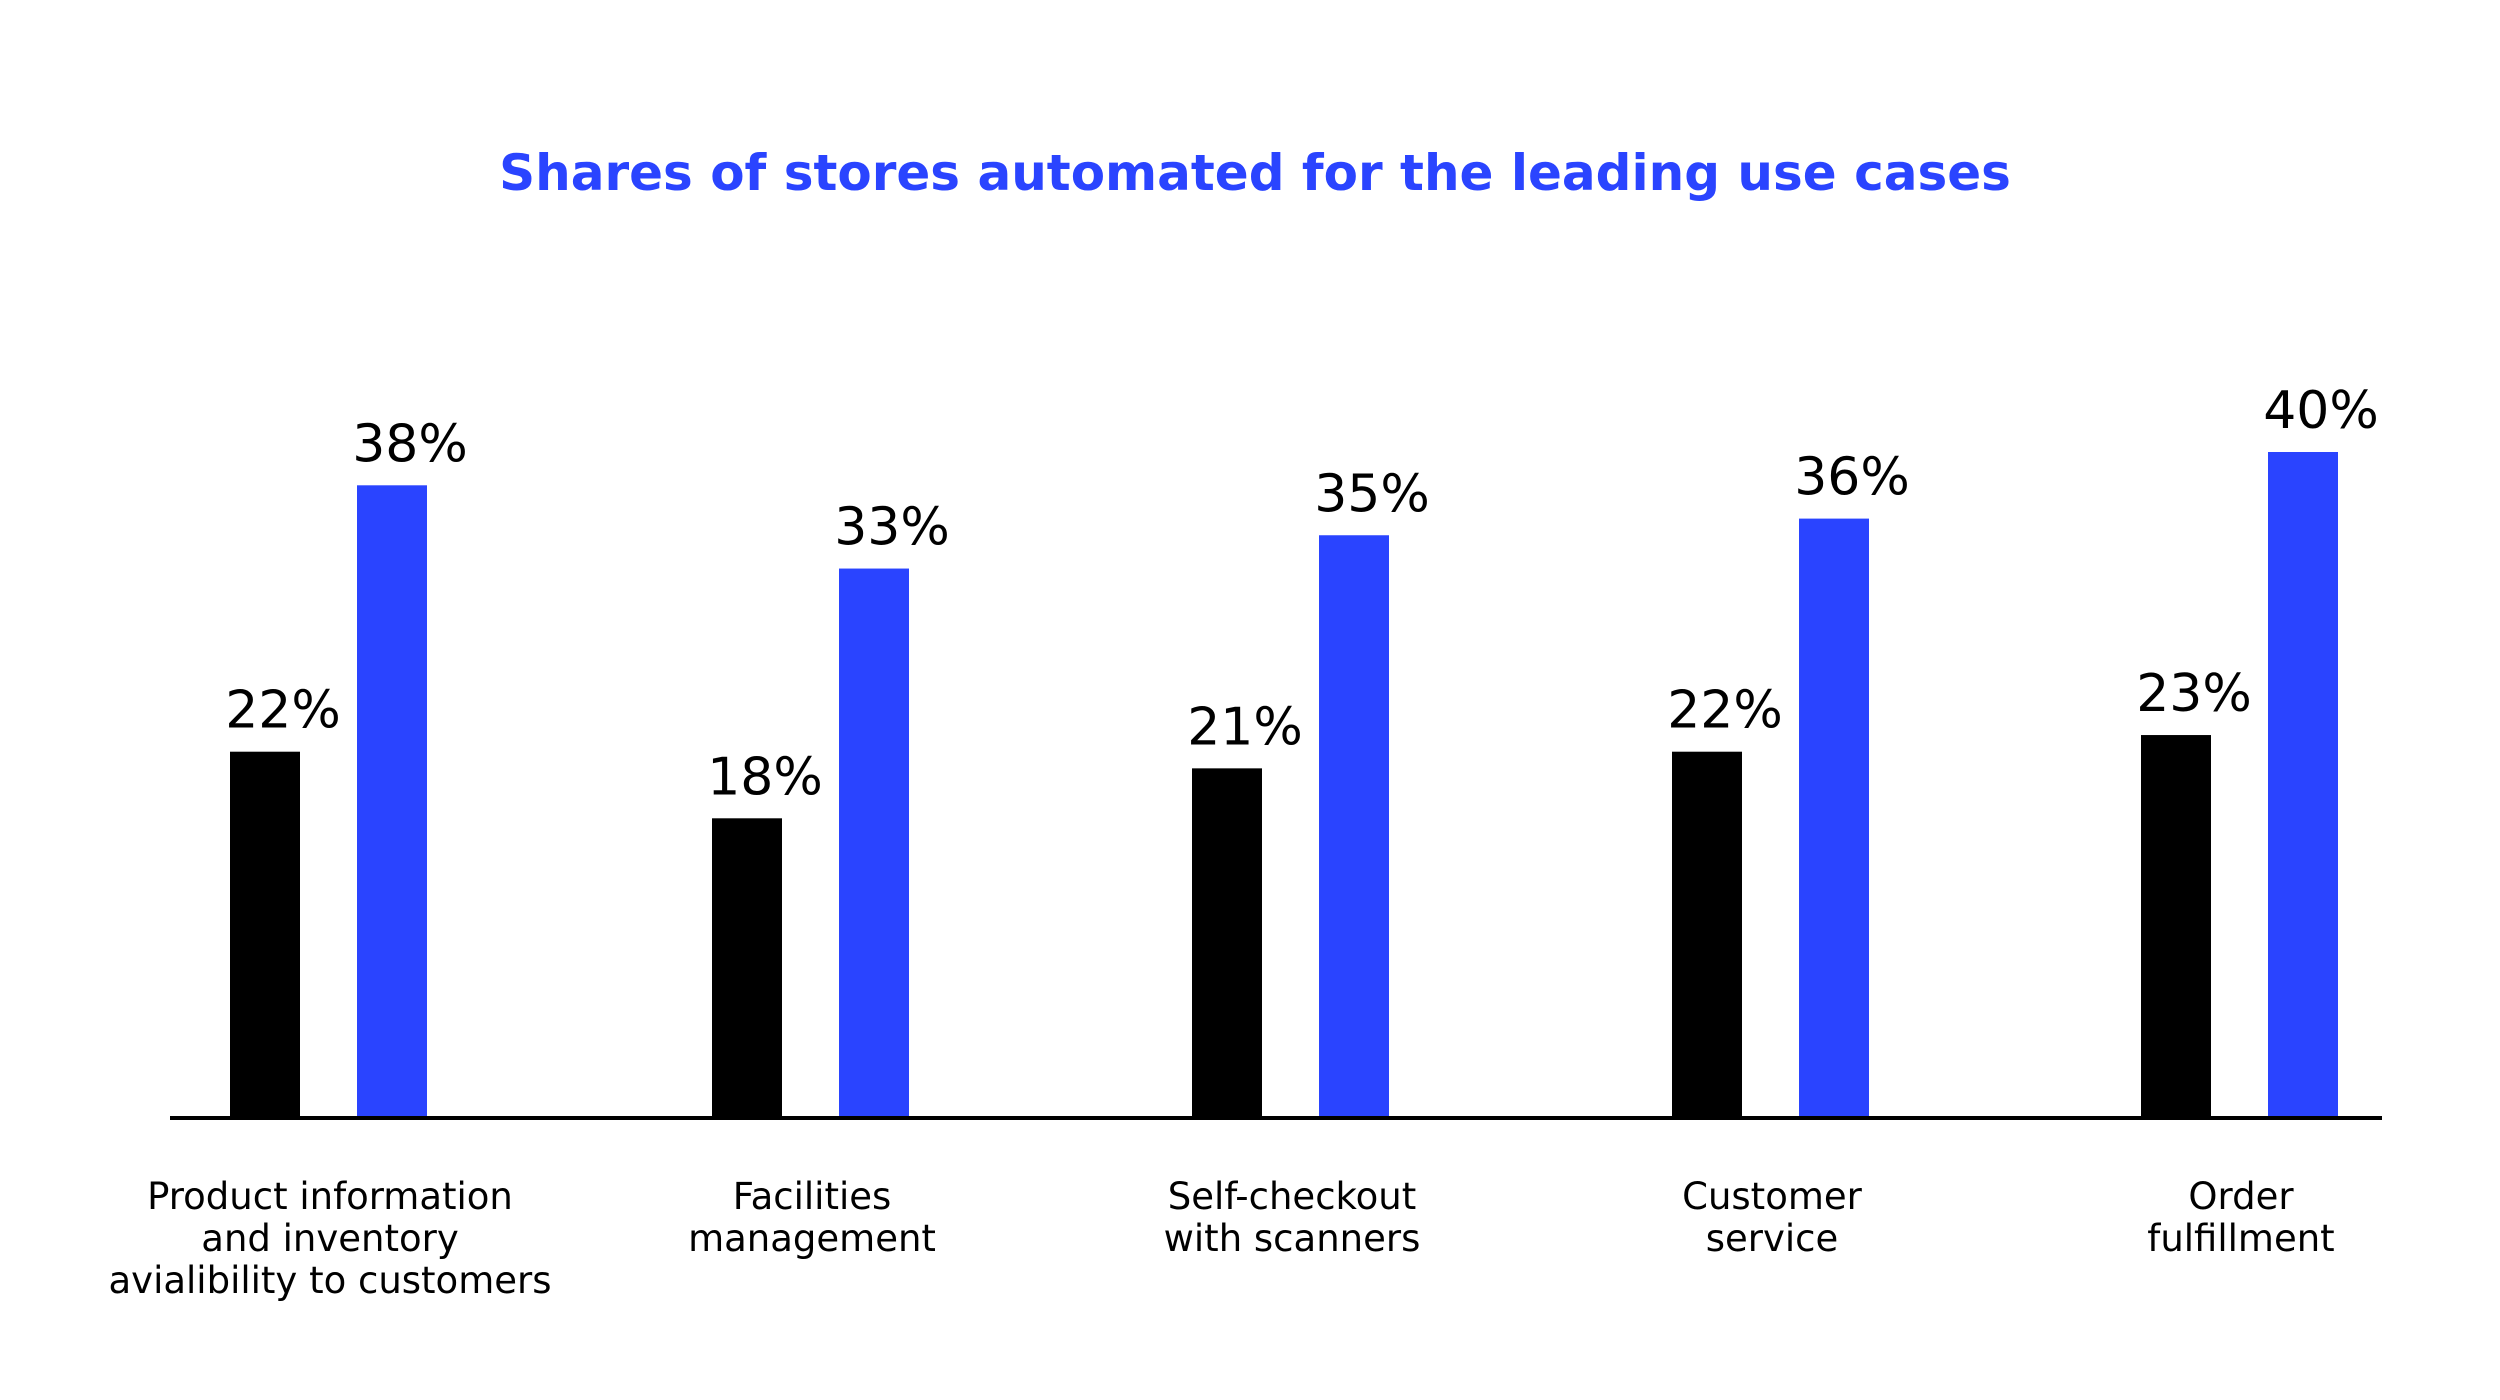 This screenshot has width=2500, height=1400. Describe the element at coordinates (1772, 1238) in the screenshot. I see `category-label-4-line-2: service` at that location.